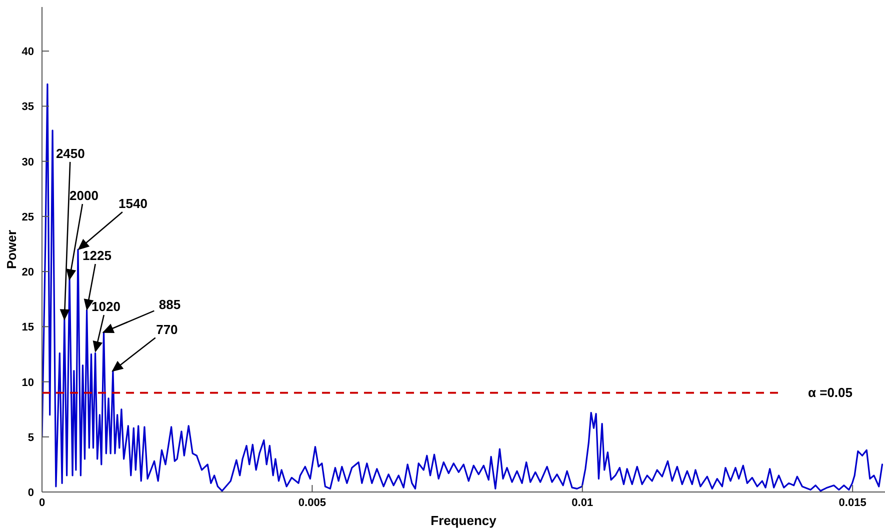  I want to click on annotation: 885, so click(169, 304).